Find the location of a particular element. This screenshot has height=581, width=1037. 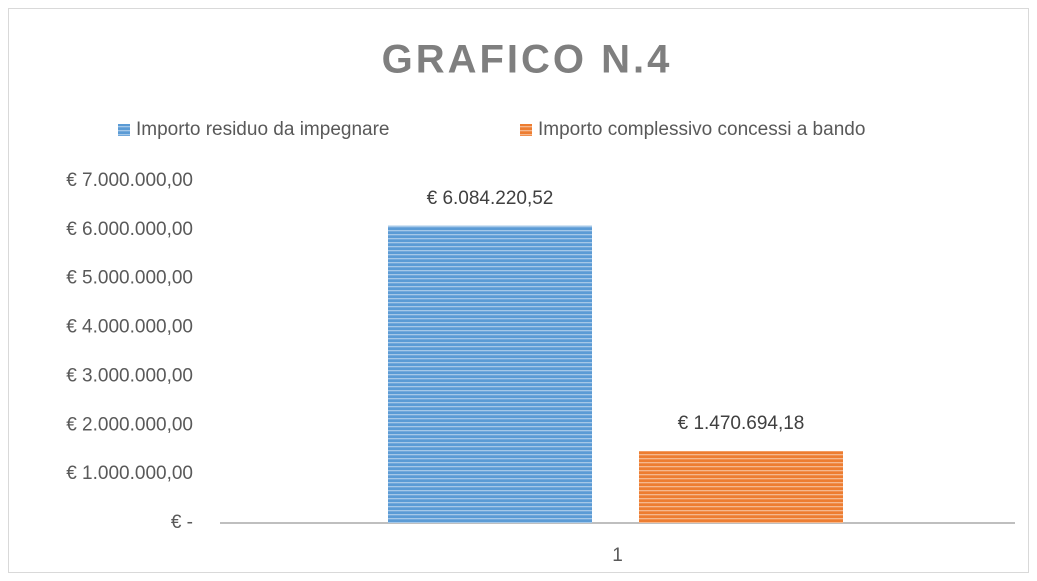

x-tick-label: 1 is located at coordinates (617, 555).